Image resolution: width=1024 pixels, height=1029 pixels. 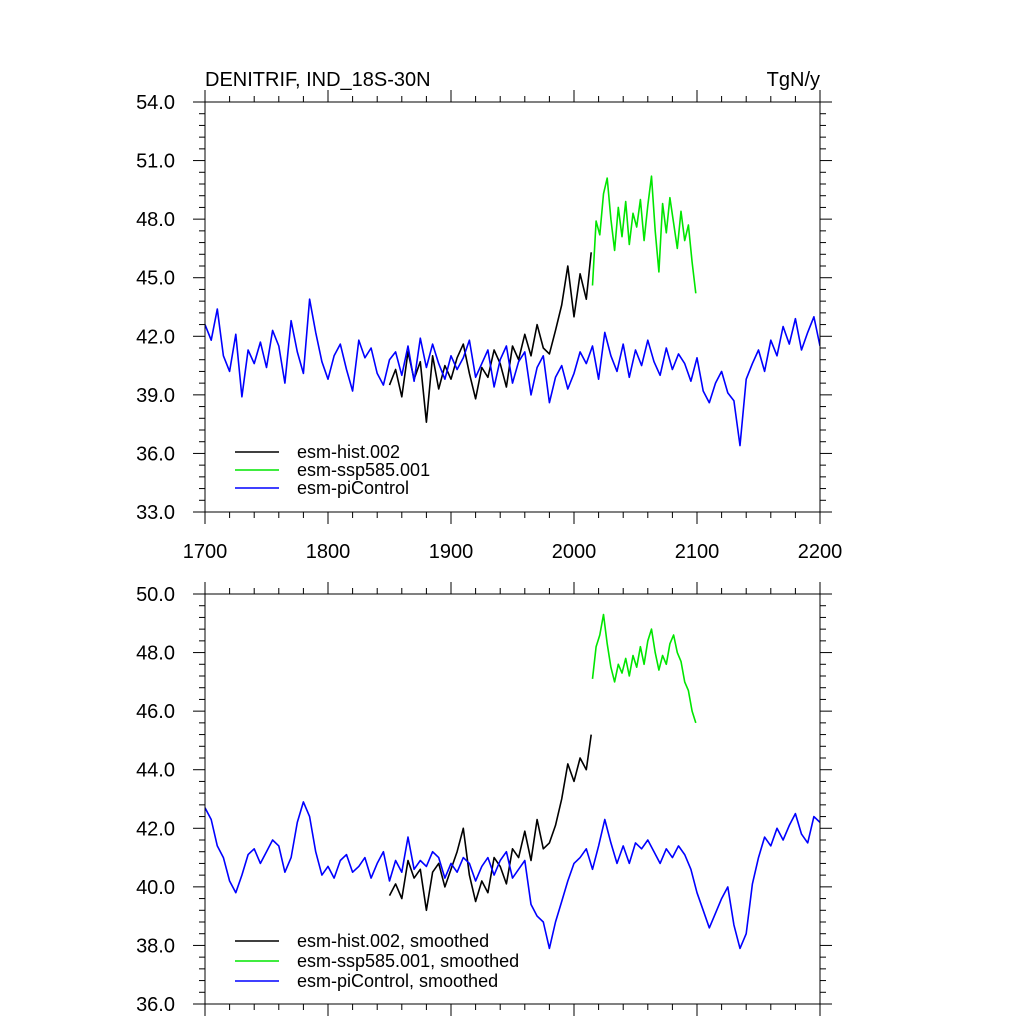 I want to click on x-tick-label: 2100, so click(x=697, y=552).